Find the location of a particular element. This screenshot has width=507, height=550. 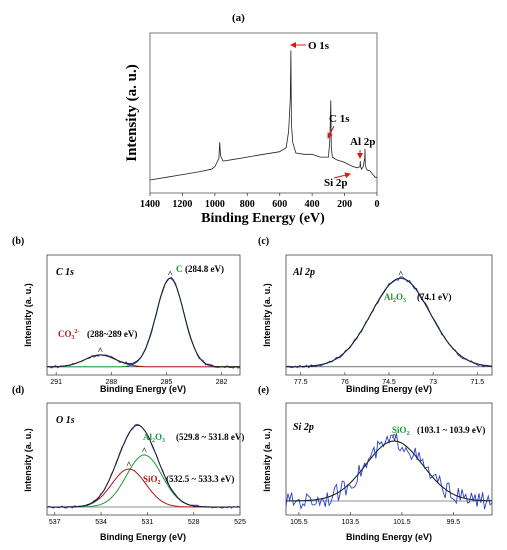

x-tick-label: 291 is located at coordinates (56, 382).